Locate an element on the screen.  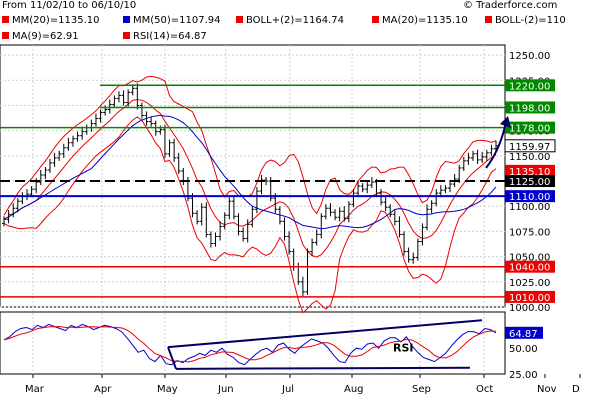
legend-label: MM(20)=1135.10 is located at coordinates (56, 20).